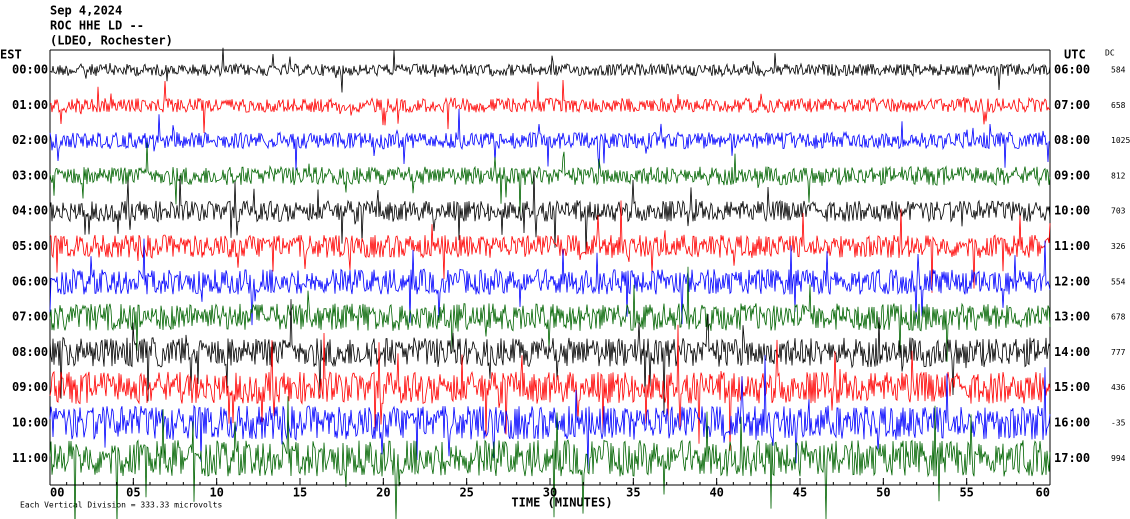  Describe the element at coordinates (1118, 211) in the screenshot. I see `dc-value: 703` at that location.